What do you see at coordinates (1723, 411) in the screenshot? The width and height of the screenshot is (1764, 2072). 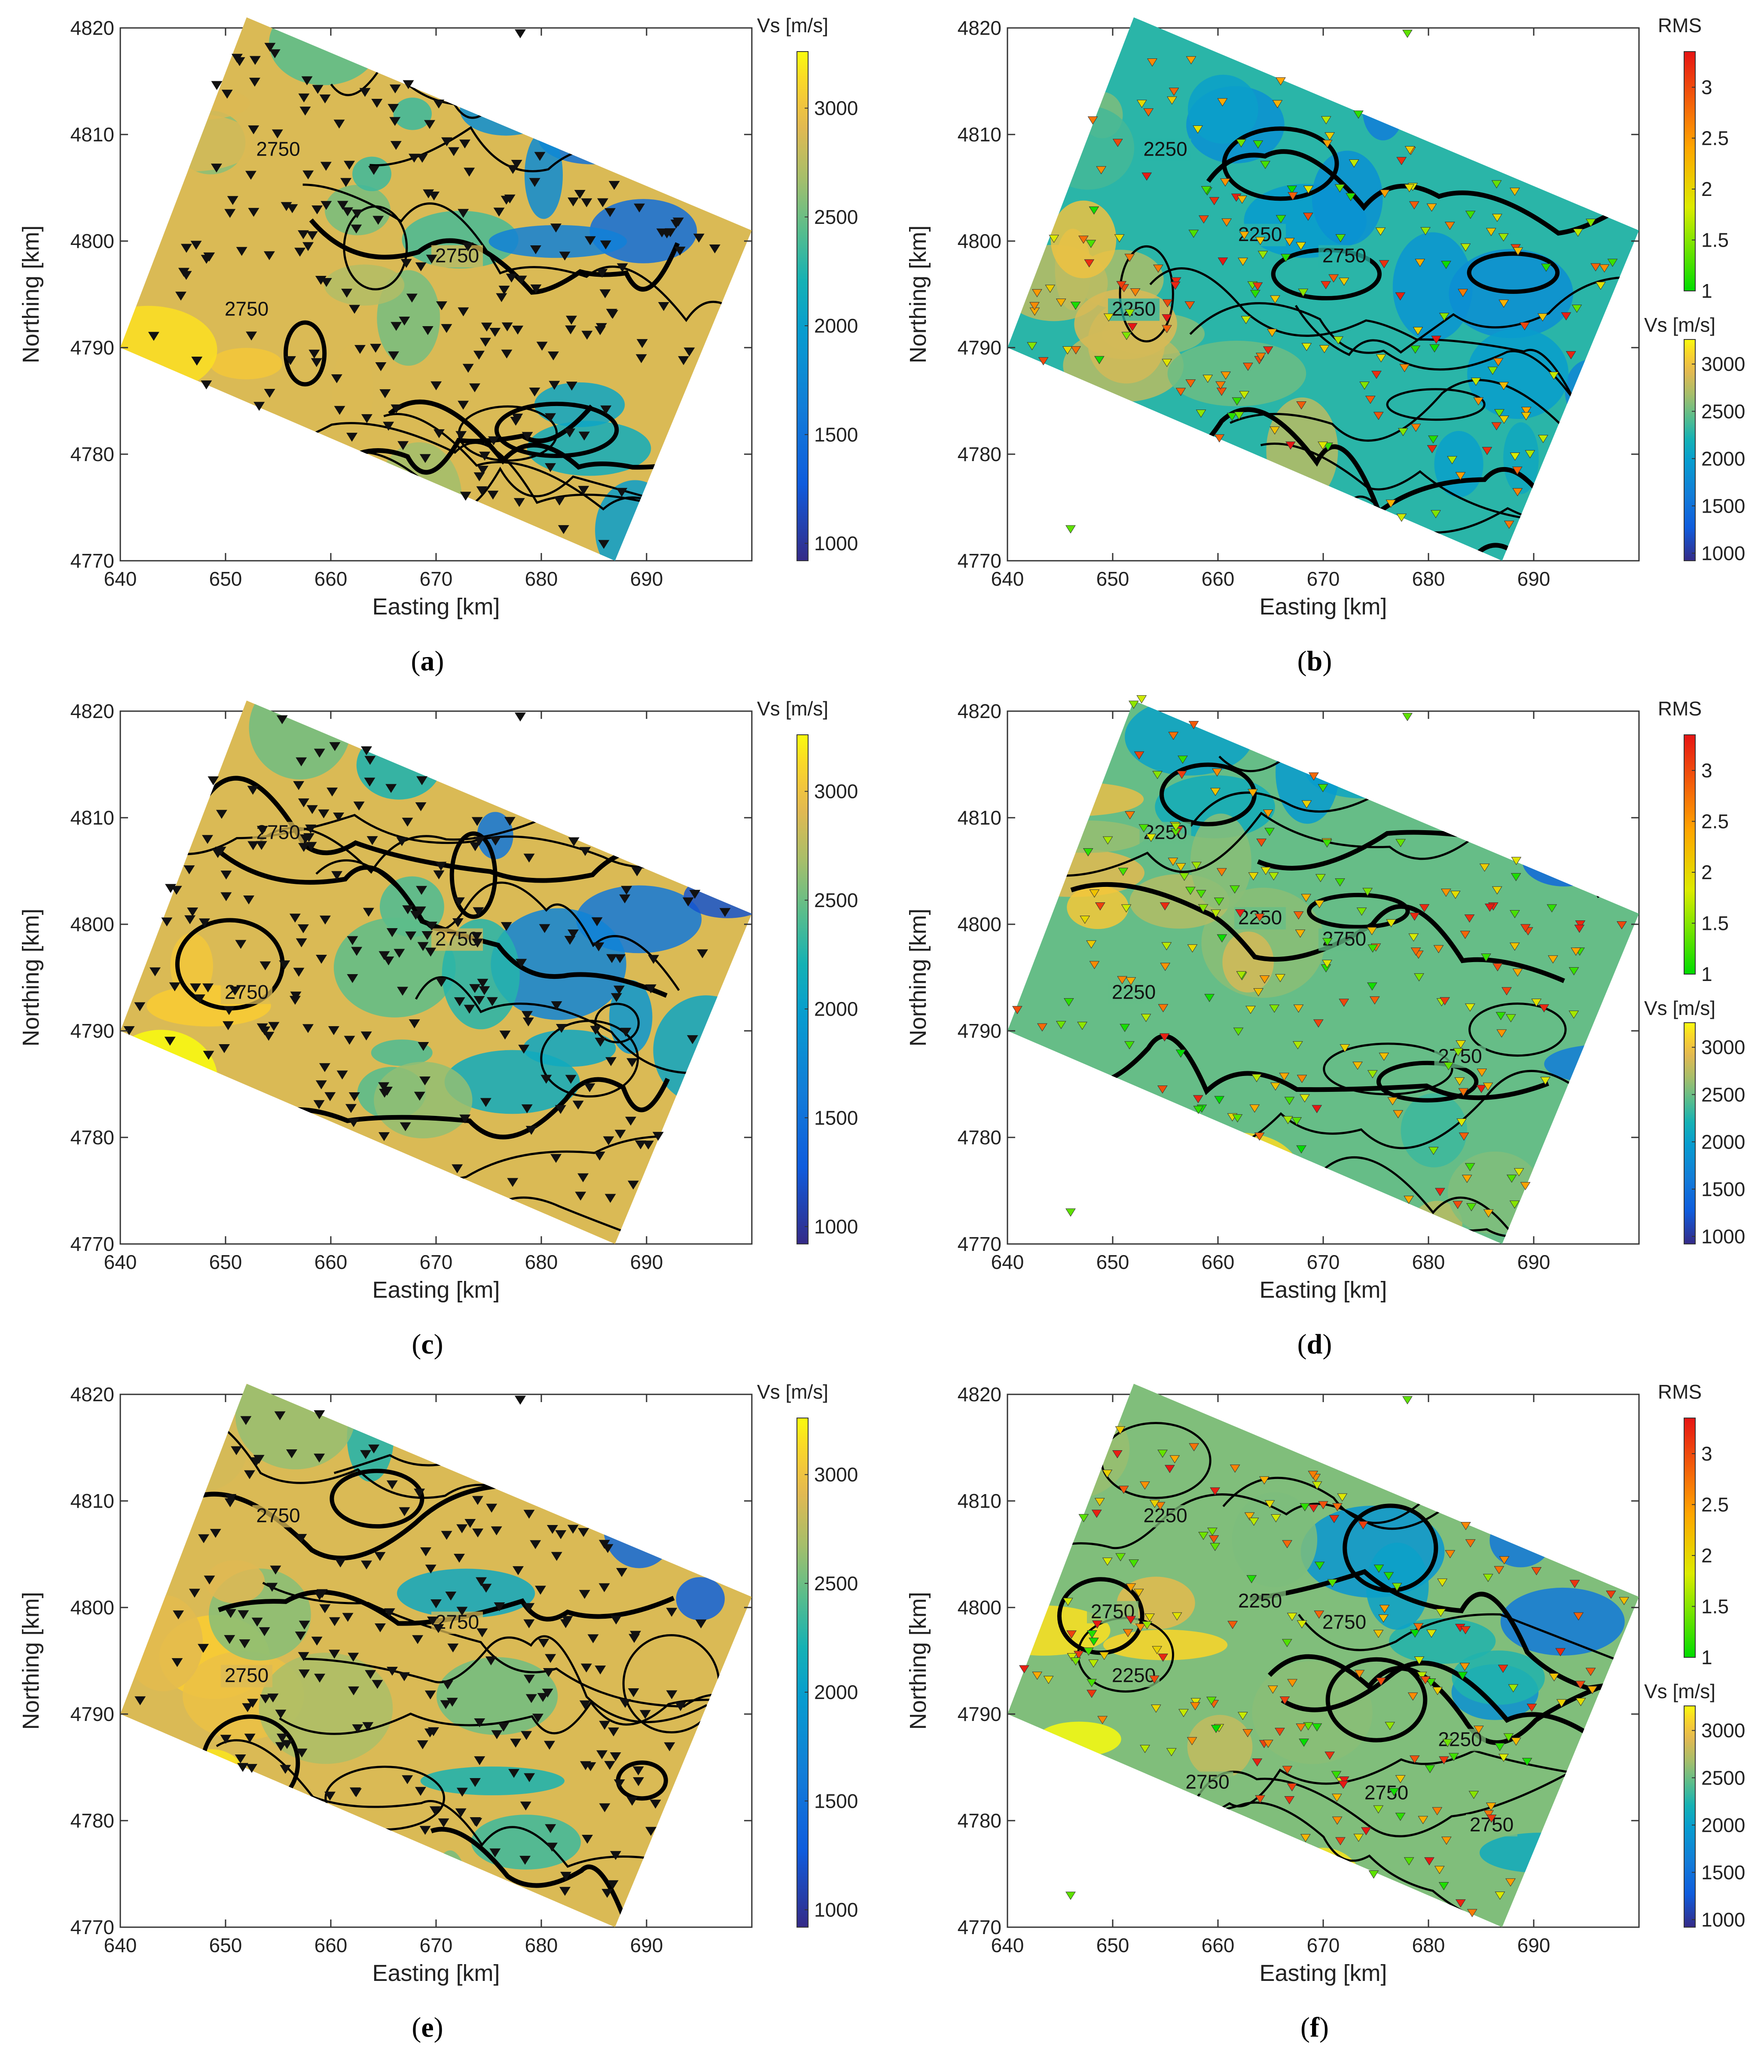 I see `vs-colorbar-tick-label: 2500` at bounding box center [1723, 411].